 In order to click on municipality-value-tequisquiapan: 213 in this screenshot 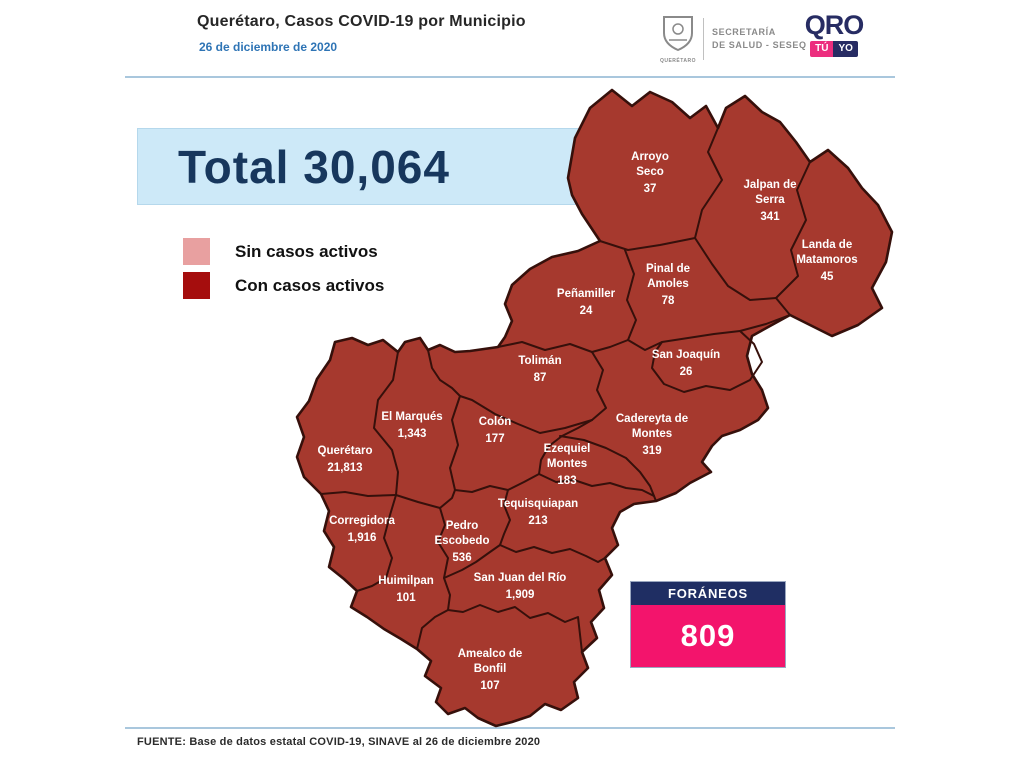, I will do `click(537, 521)`.